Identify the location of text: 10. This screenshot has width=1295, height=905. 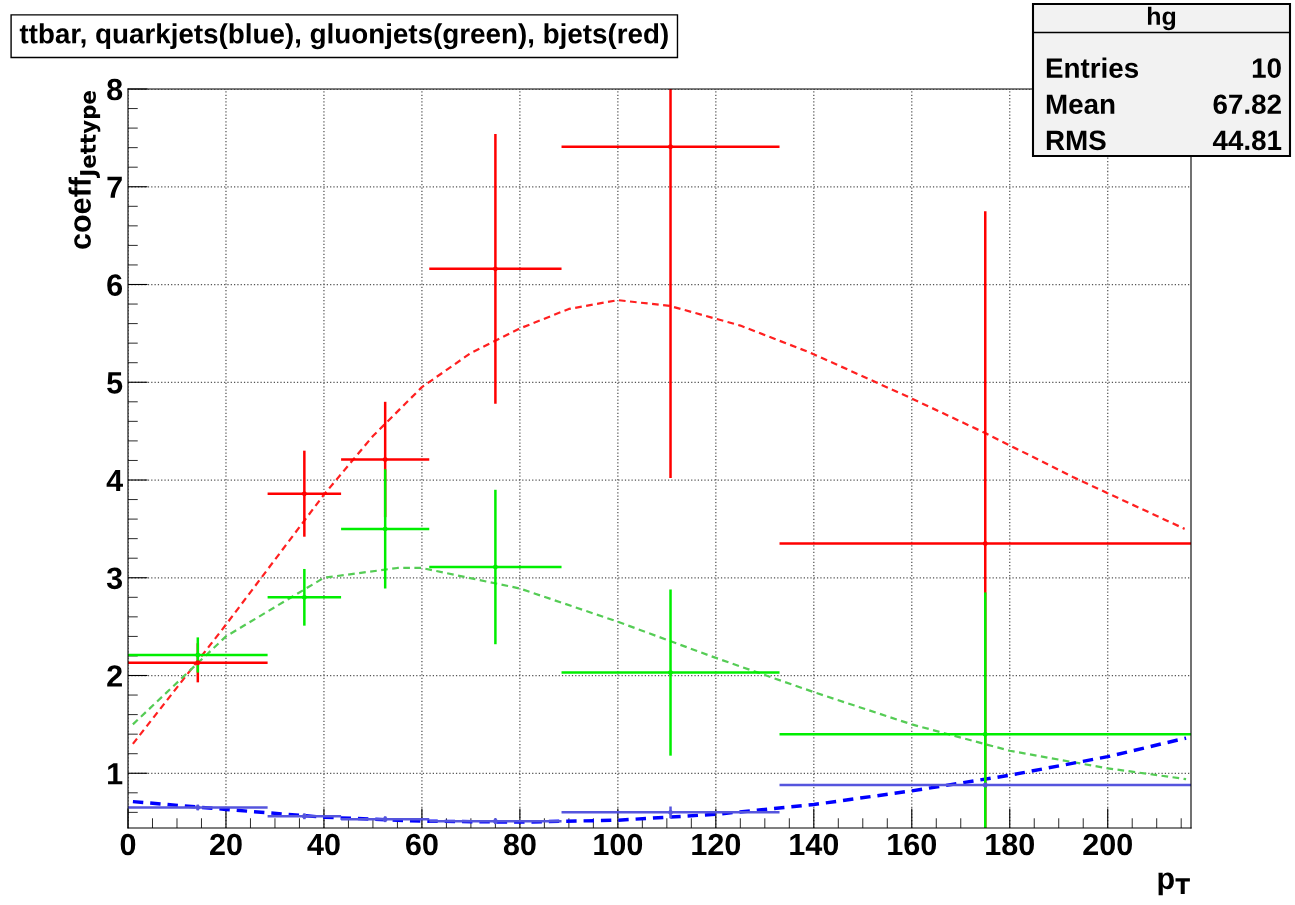
(1266, 68).